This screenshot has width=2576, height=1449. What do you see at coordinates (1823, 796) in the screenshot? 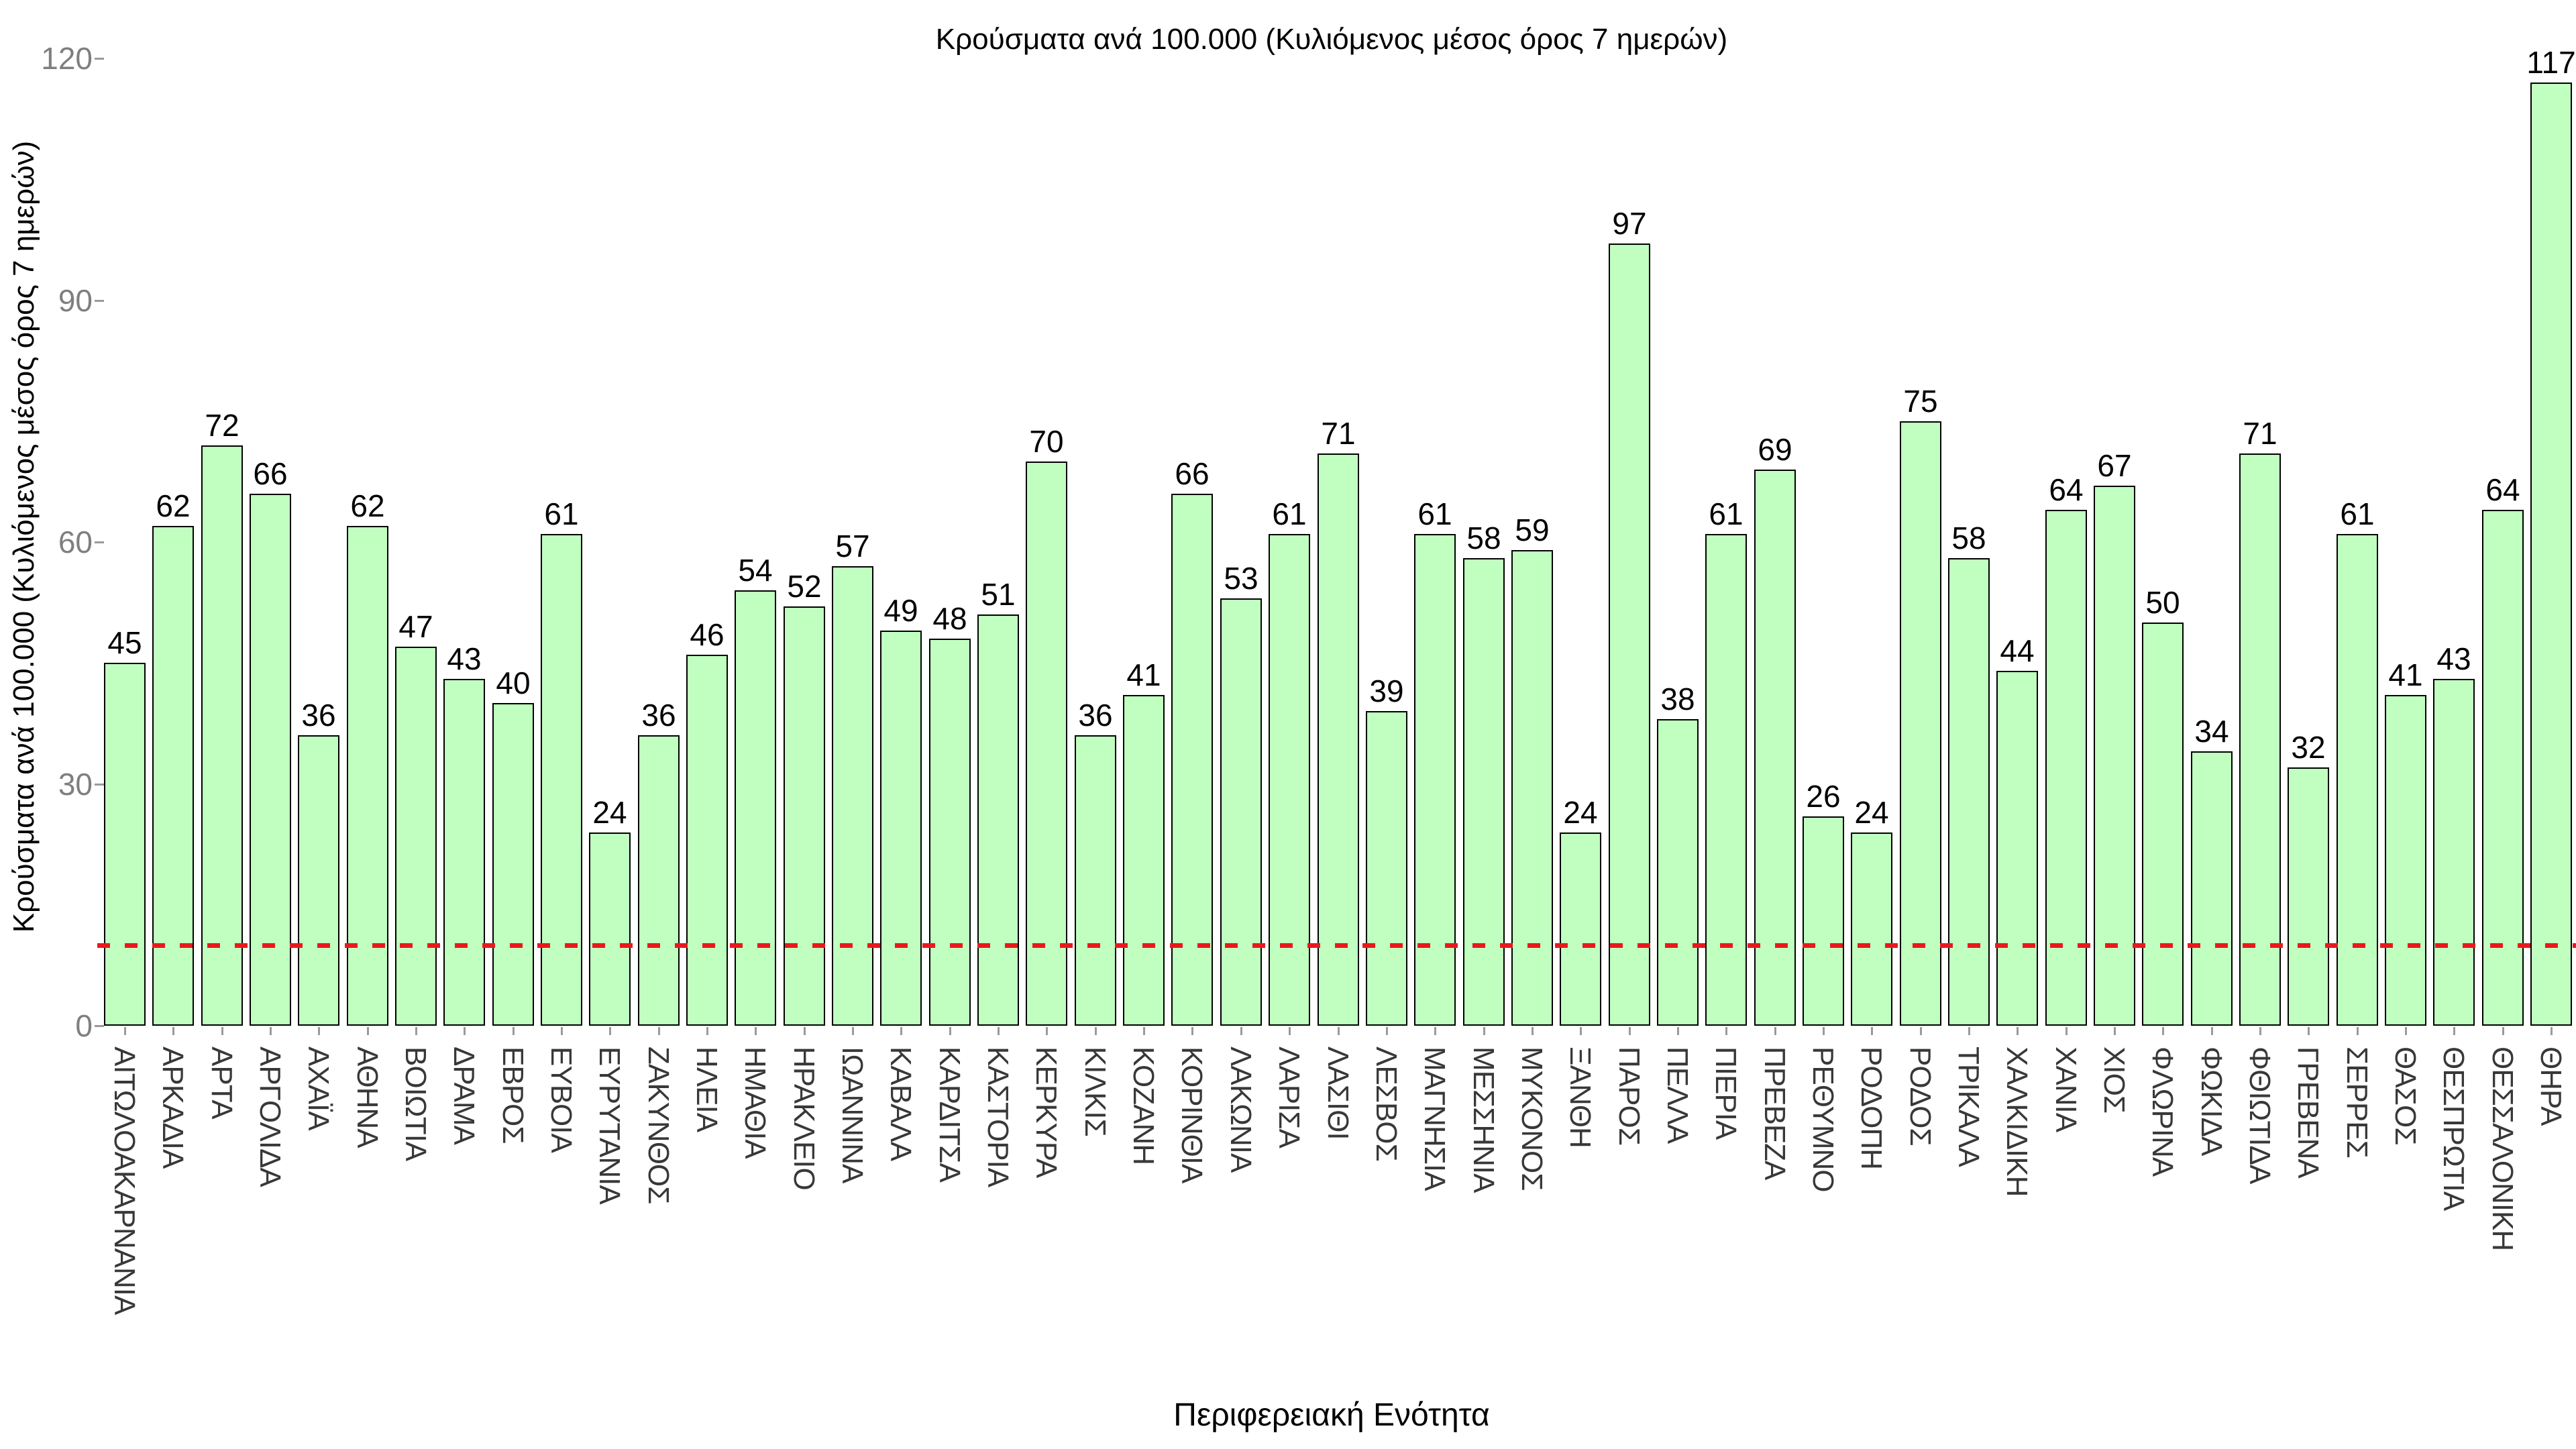
I see `value-label: 26` at bounding box center [1823, 796].